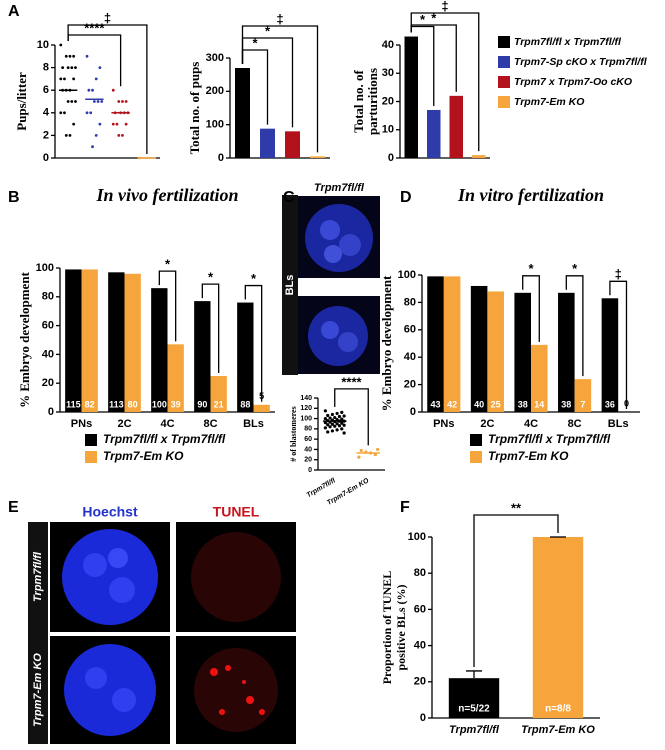 The width and height of the screenshot is (665, 750). Describe the element at coordinates (610, 404) in the screenshot. I see `bar-count: 36` at that location.